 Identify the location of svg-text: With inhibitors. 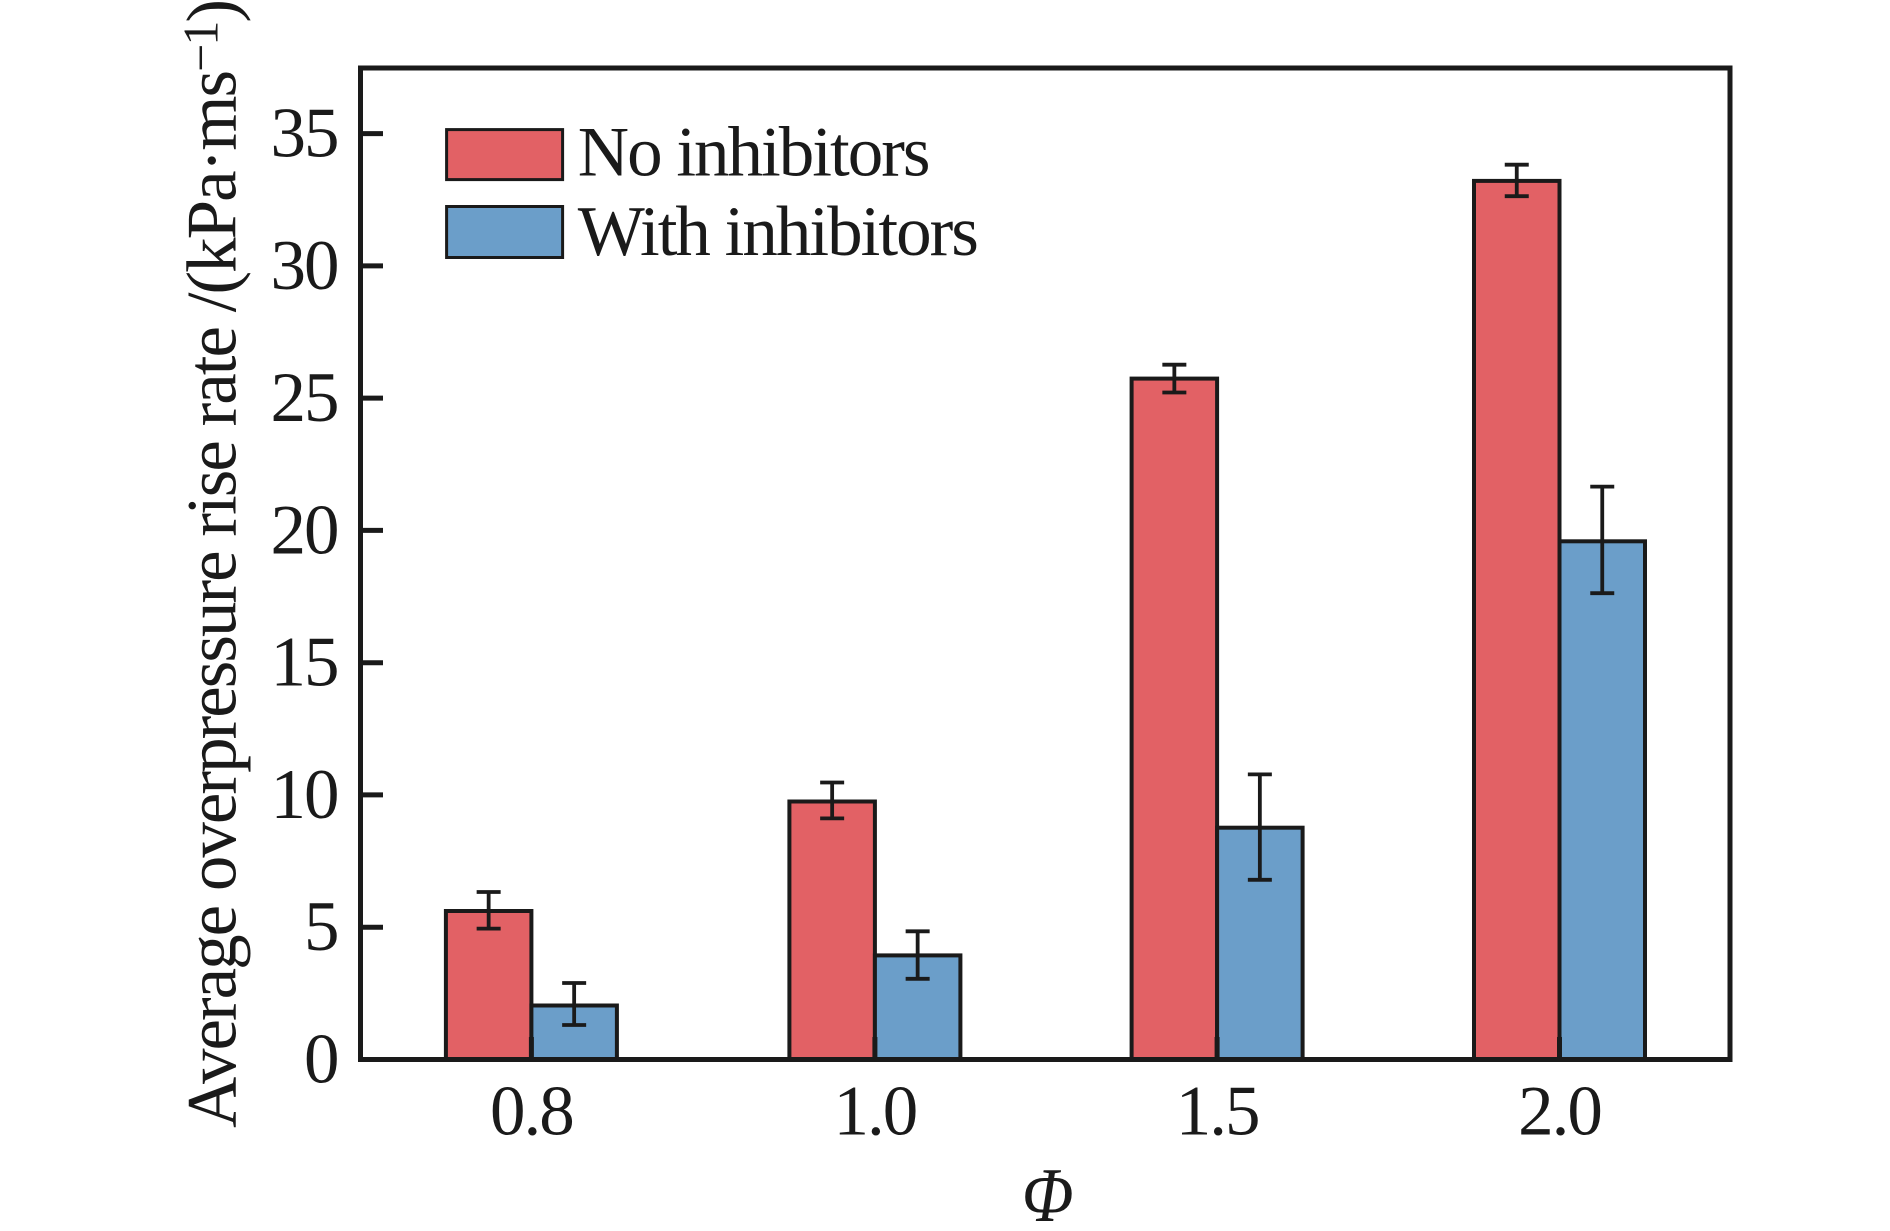
(777, 232).